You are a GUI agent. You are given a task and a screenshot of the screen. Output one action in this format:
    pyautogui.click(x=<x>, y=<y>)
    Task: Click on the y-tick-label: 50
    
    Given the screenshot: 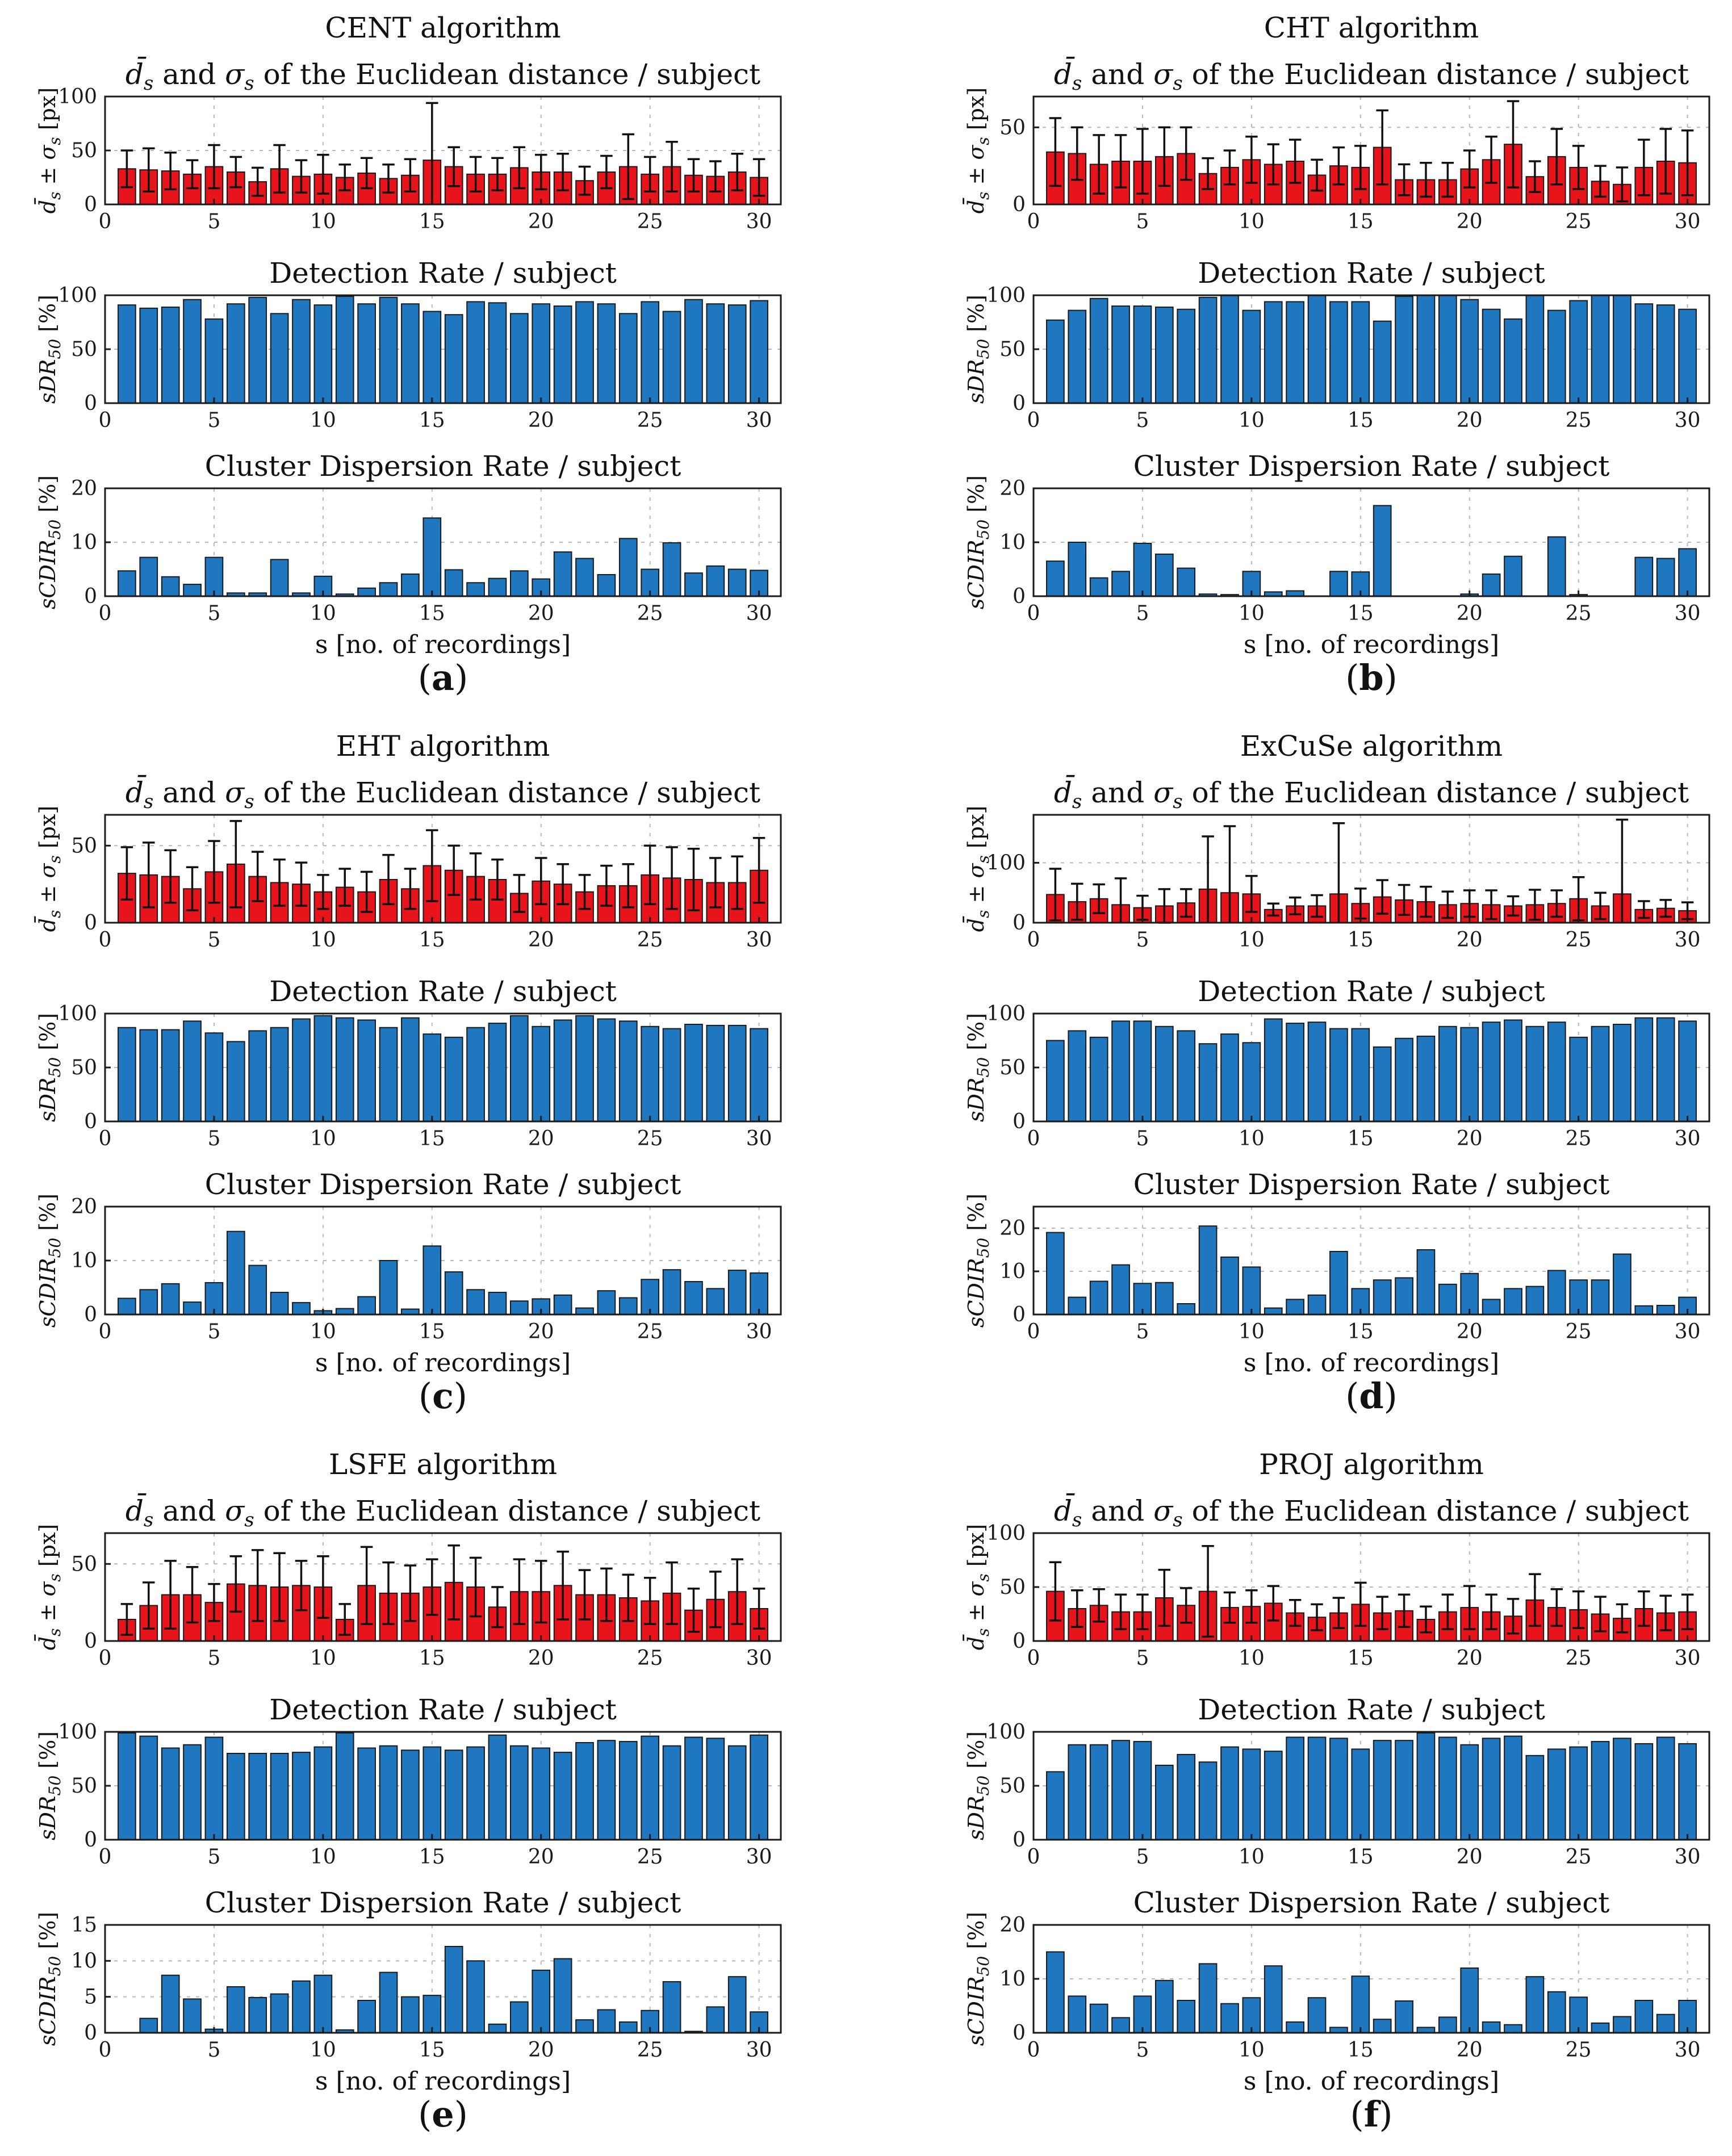 What is the action you would take?
    pyautogui.click(x=84, y=150)
    